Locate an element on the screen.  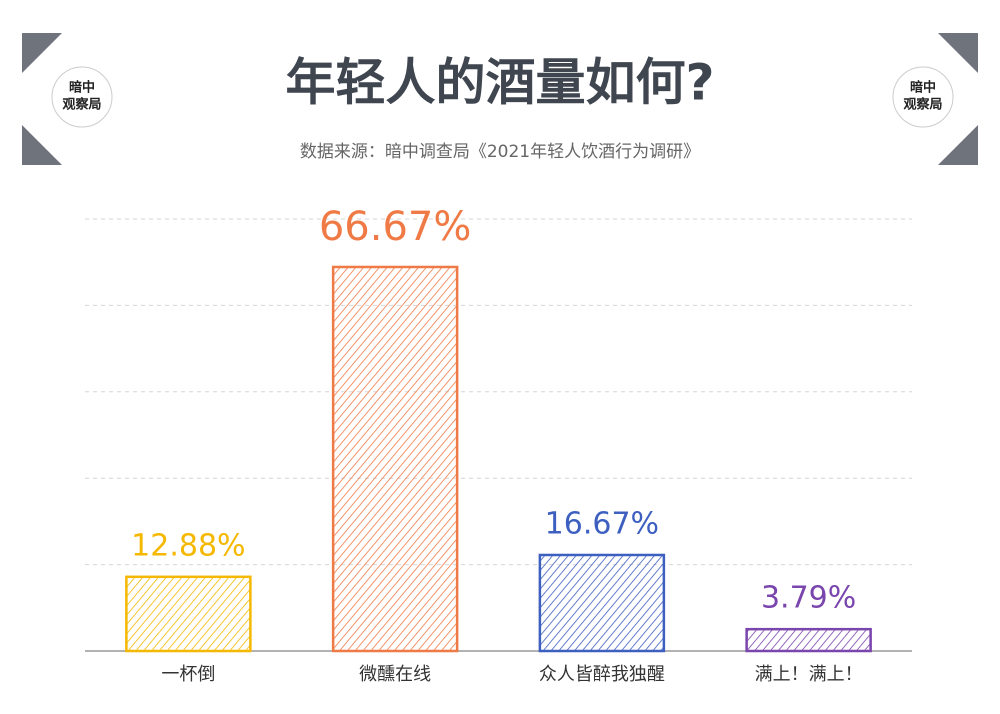
value-label: 3.79% is located at coordinates (808, 598).